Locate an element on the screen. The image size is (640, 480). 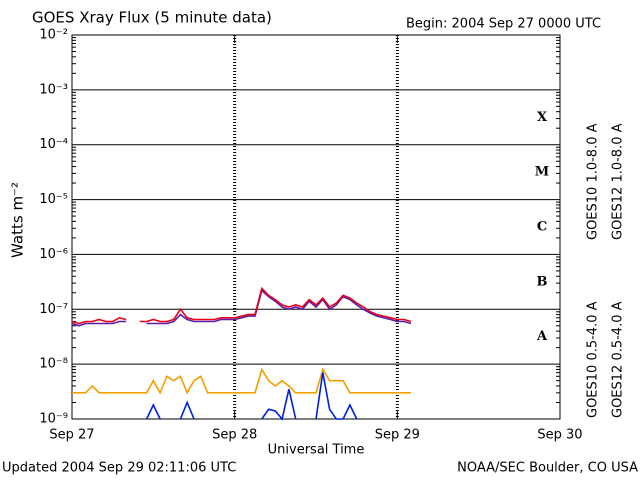
y-tick-label: 10⁻⁴ is located at coordinates (53, 144).